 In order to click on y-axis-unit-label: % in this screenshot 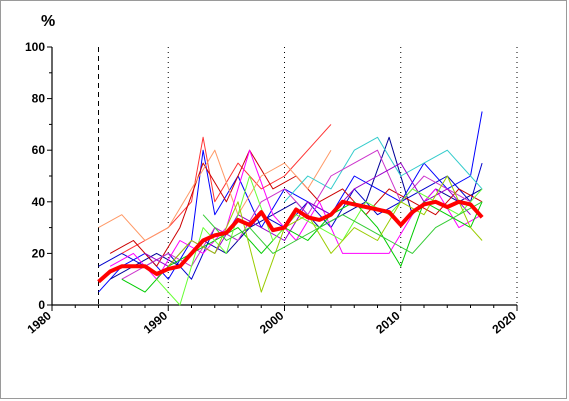, I will do `click(48, 21)`.